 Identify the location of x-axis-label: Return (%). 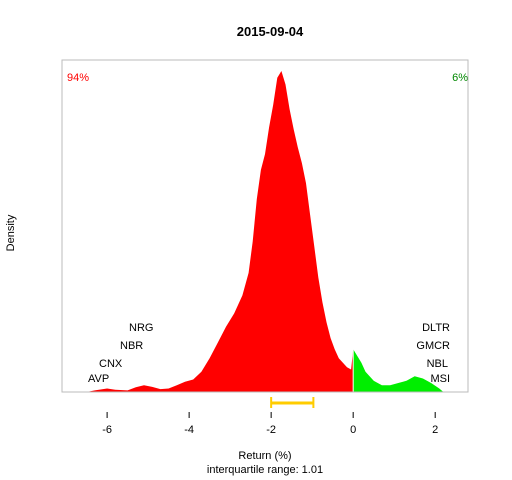
(264, 456).